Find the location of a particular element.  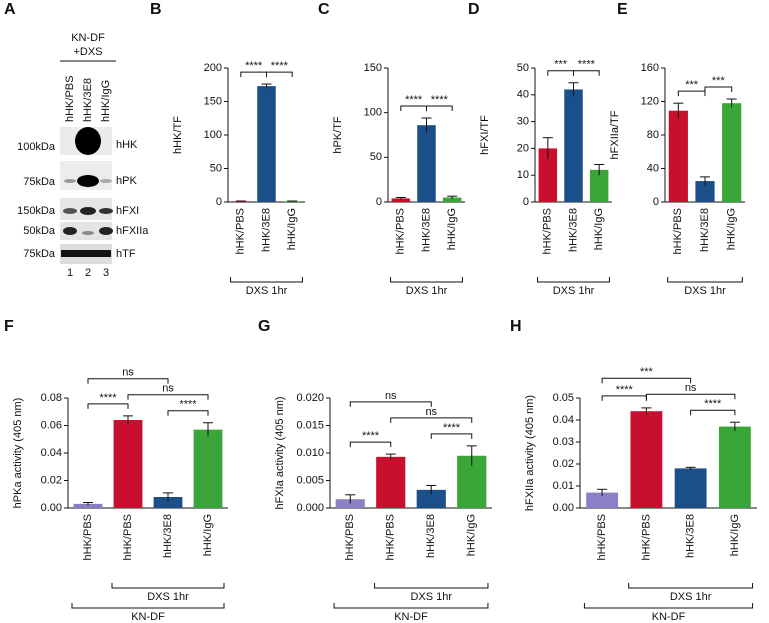

y-axis-label: hPK/TF is located at coordinates (338, 135).